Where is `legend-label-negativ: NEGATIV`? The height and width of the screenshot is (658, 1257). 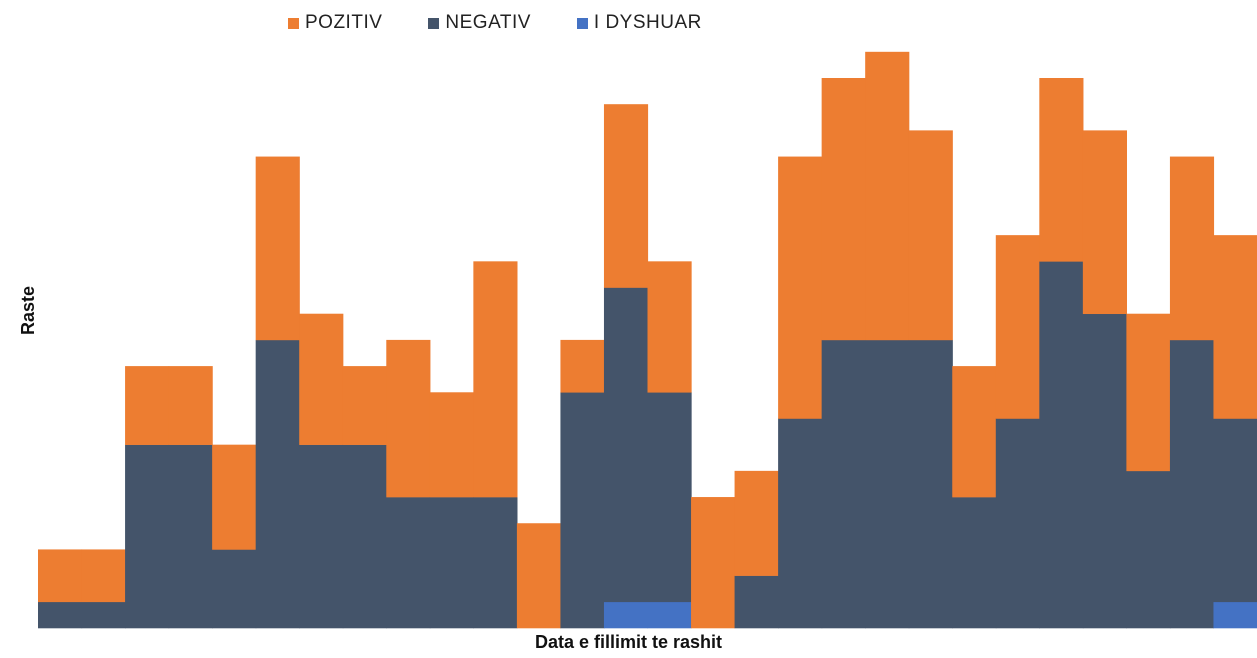 legend-label-negativ: NEGATIV is located at coordinates (488, 22).